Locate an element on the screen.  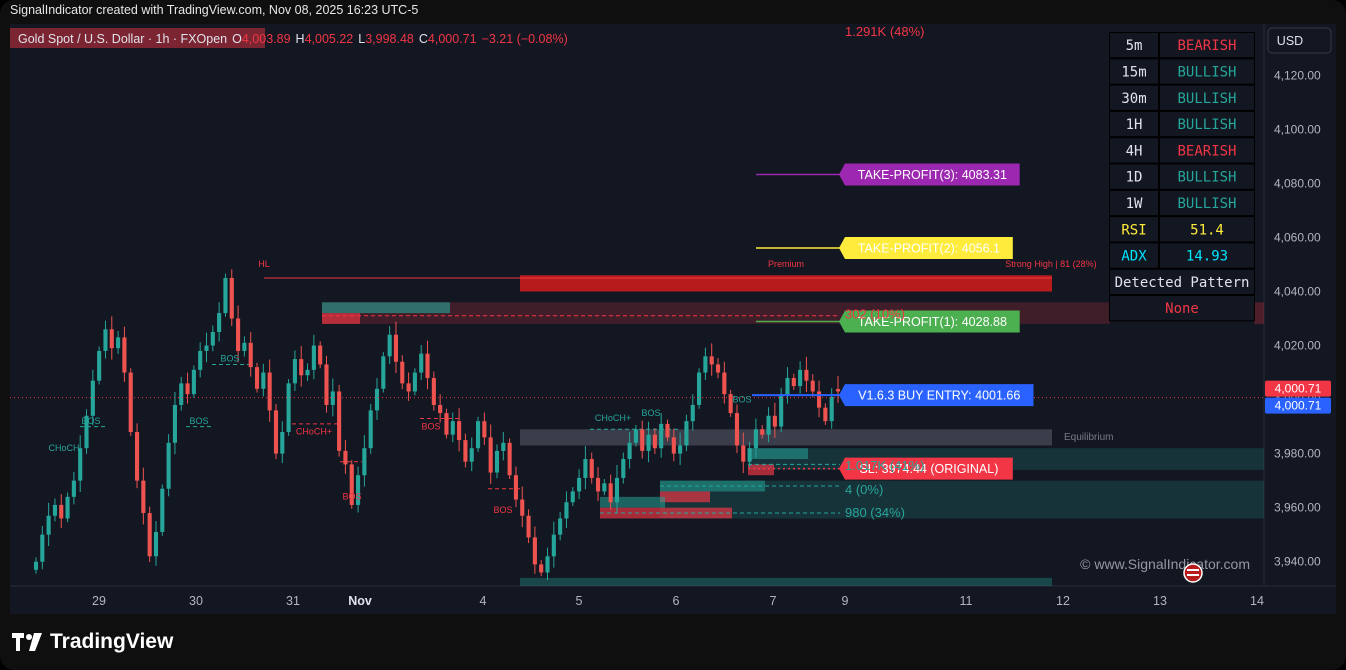
pattern-value: None is located at coordinates (1182, 309).